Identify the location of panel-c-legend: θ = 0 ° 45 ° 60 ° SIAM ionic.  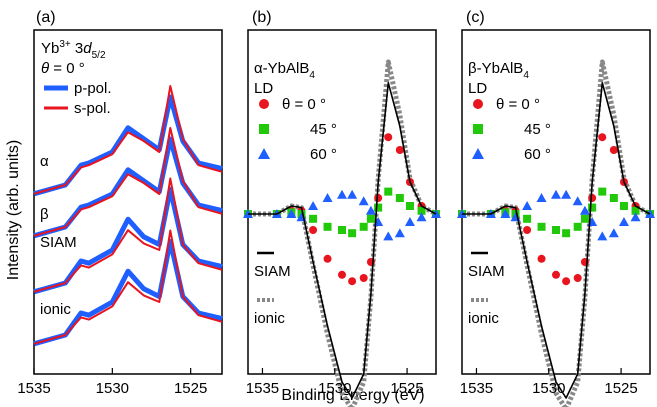
(509, 211).